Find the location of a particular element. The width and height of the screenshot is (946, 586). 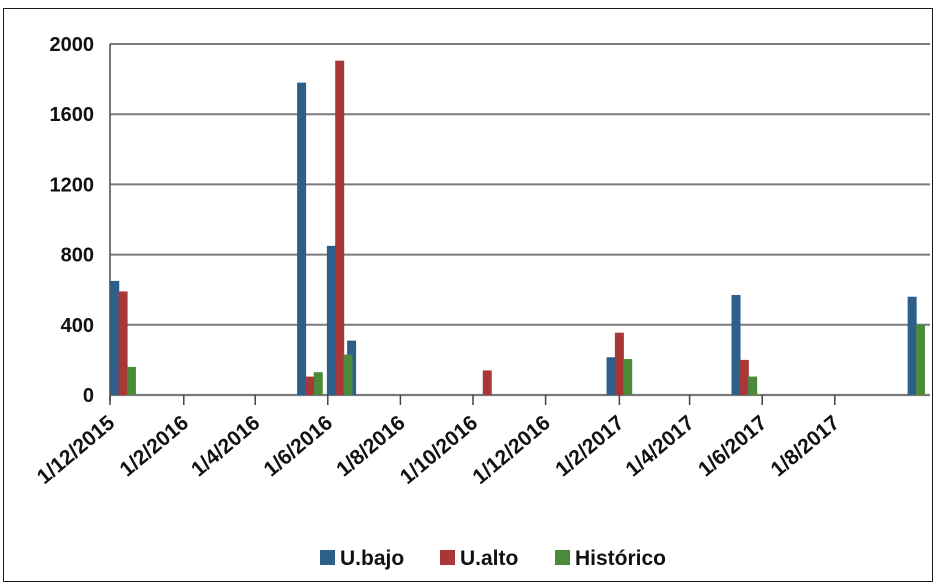

y-tick-label: 1600 is located at coordinates (72, 115).